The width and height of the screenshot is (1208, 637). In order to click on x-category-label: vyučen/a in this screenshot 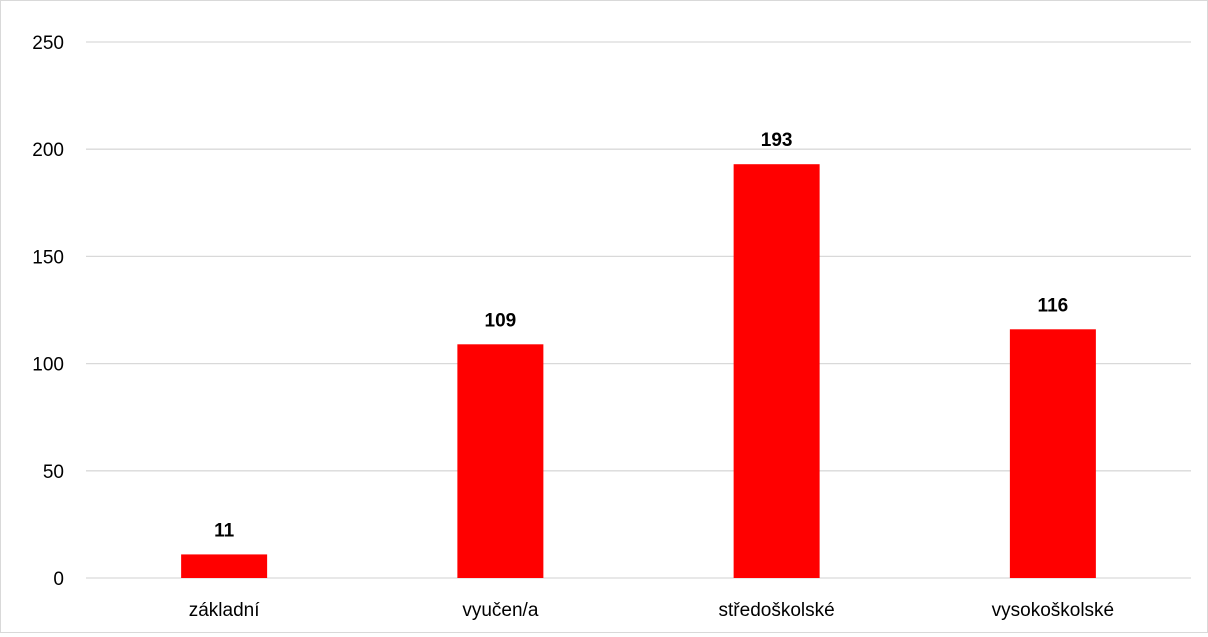, I will do `click(500, 610)`.